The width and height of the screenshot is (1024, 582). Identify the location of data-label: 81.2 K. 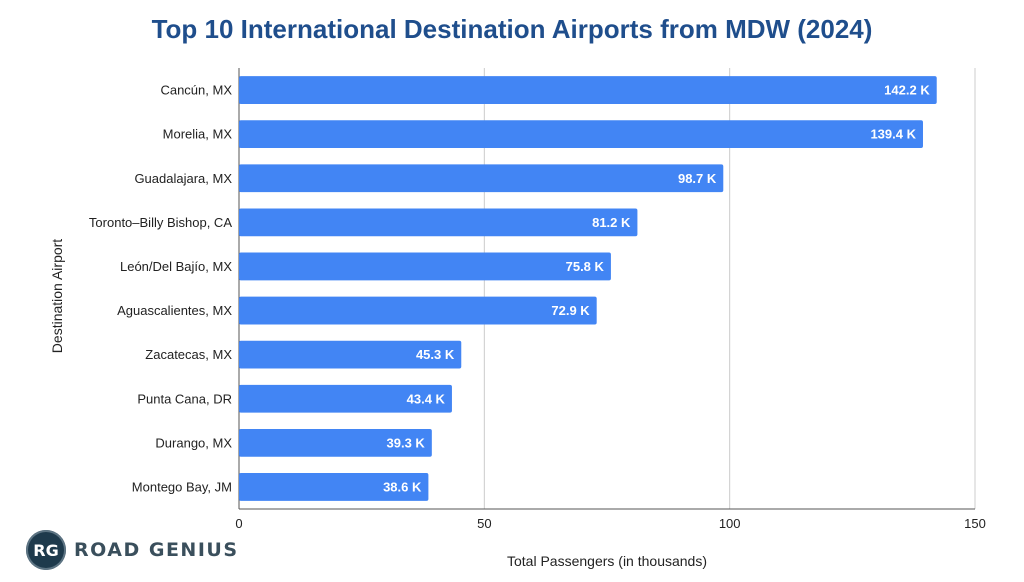
(611, 222).